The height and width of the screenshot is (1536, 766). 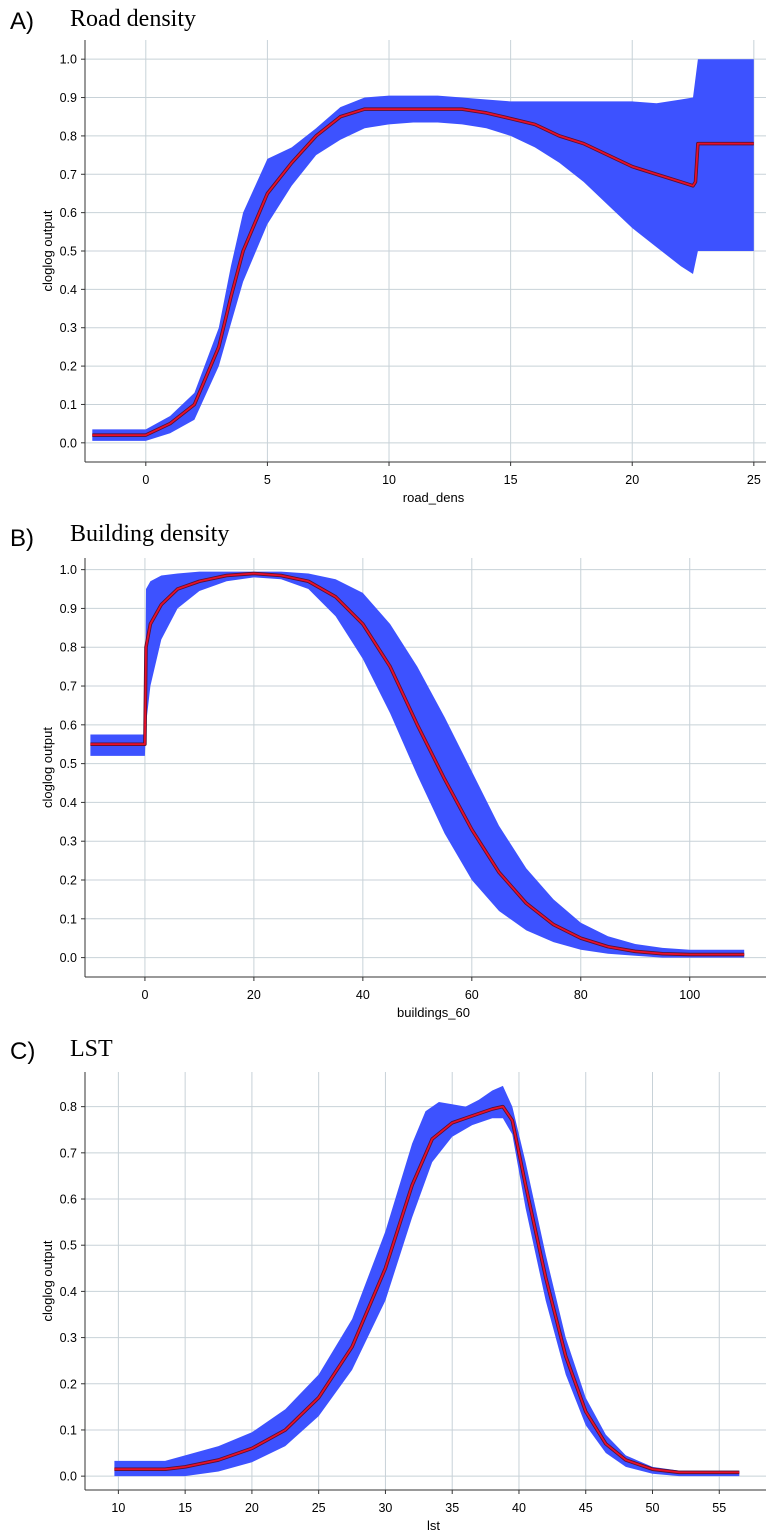 What do you see at coordinates (433, 1012) in the screenshot?
I see `x-axis-label: buildings_60` at bounding box center [433, 1012].